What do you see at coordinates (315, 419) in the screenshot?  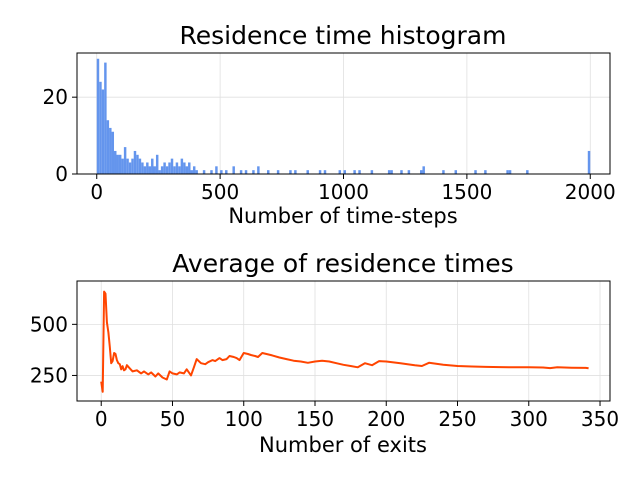 I see `x-tick-label: 150` at bounding box center [315, 419].